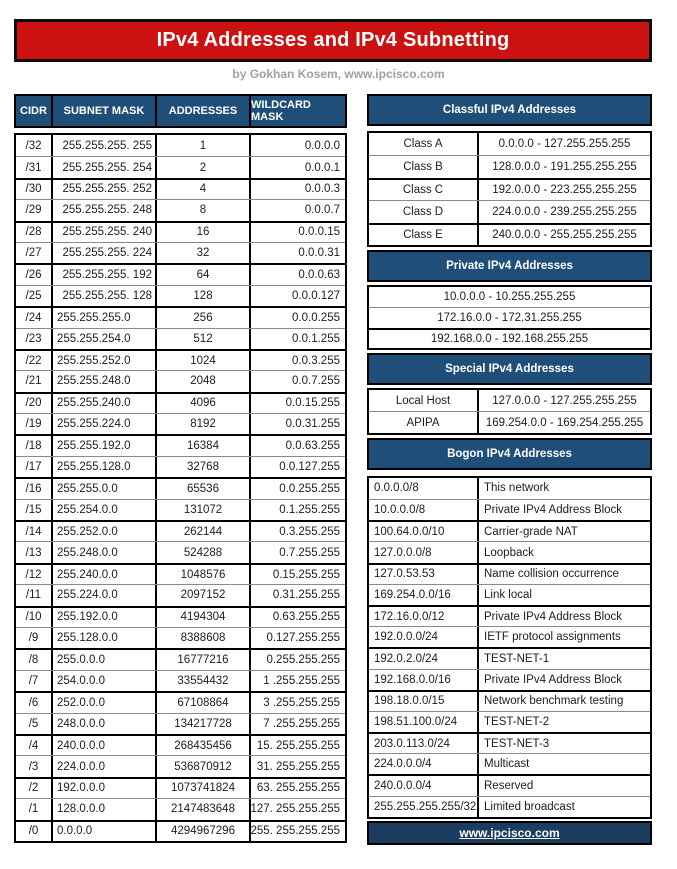 Image resolution: width=677 pixels, height=869 pixels. Describe the element at coordinates (33, 381) in the screenshot. I see `cell: /21` at that location.